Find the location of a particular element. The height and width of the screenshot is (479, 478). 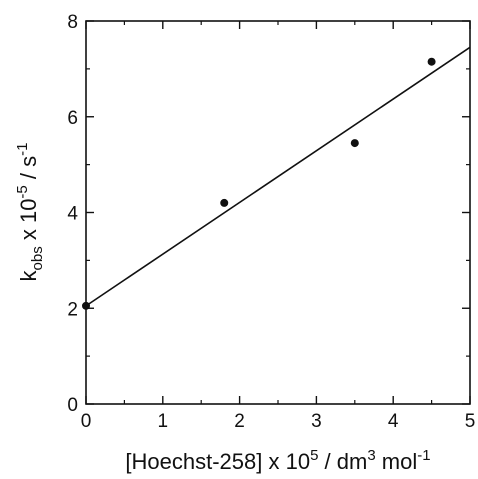

x-tick-label: 0 is located at coordinates (86, 421).